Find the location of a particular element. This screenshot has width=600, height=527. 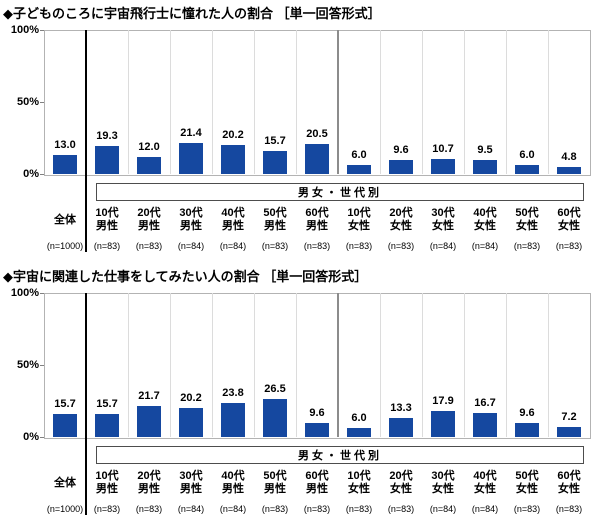

y-axis-label: 50% is located at coordinates (27, 102).